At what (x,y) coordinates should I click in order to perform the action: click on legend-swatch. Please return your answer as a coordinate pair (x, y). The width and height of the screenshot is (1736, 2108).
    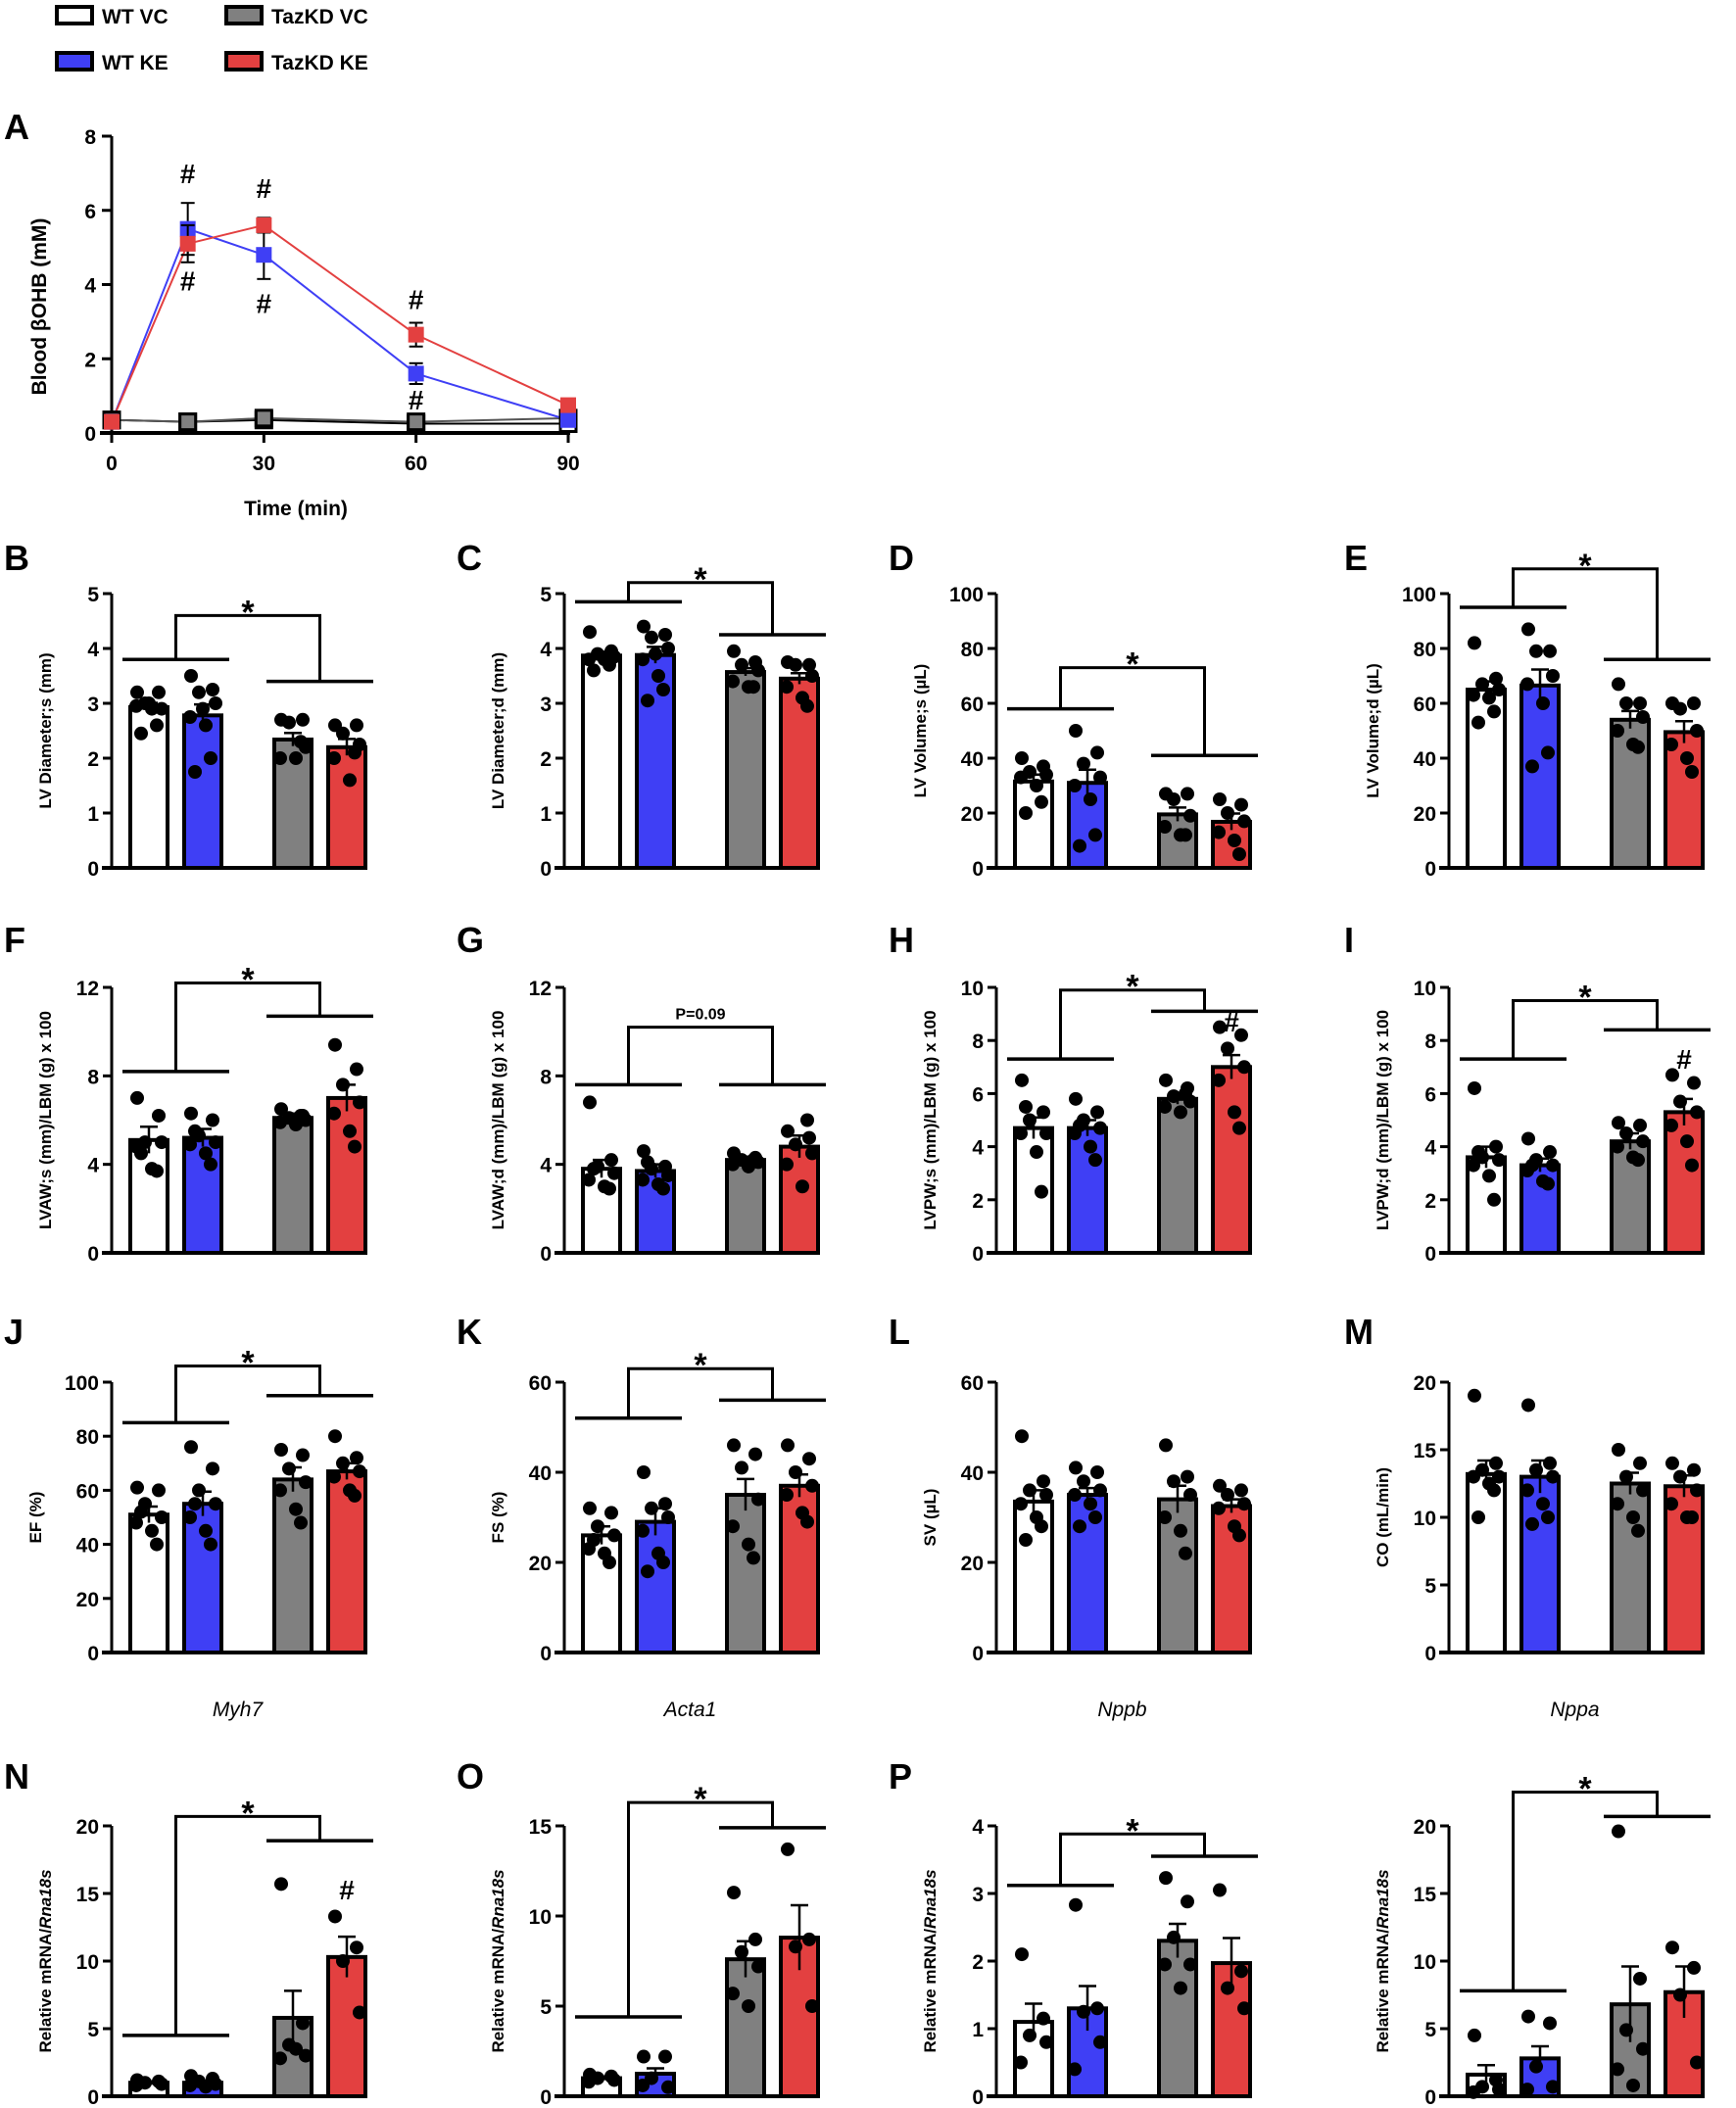
    Looking at the image, I should click on (244, 15).